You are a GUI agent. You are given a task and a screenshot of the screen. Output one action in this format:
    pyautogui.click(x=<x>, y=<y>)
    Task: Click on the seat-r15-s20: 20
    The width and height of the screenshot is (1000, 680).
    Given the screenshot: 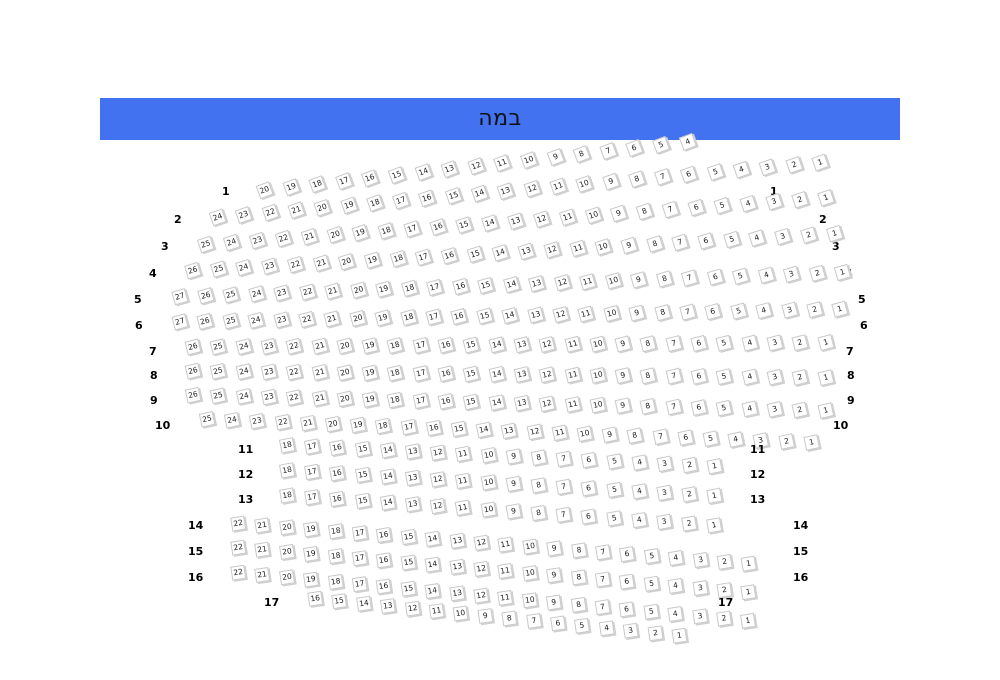 What is the action you would take?
    pyautogui.click(x=286, y=551)
    